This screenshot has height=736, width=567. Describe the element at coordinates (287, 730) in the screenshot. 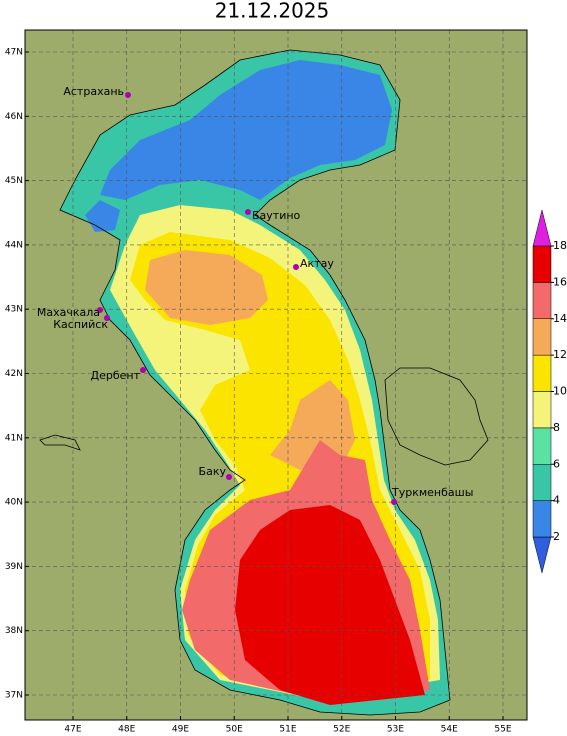

I see `lon-label: 51E` at that location.